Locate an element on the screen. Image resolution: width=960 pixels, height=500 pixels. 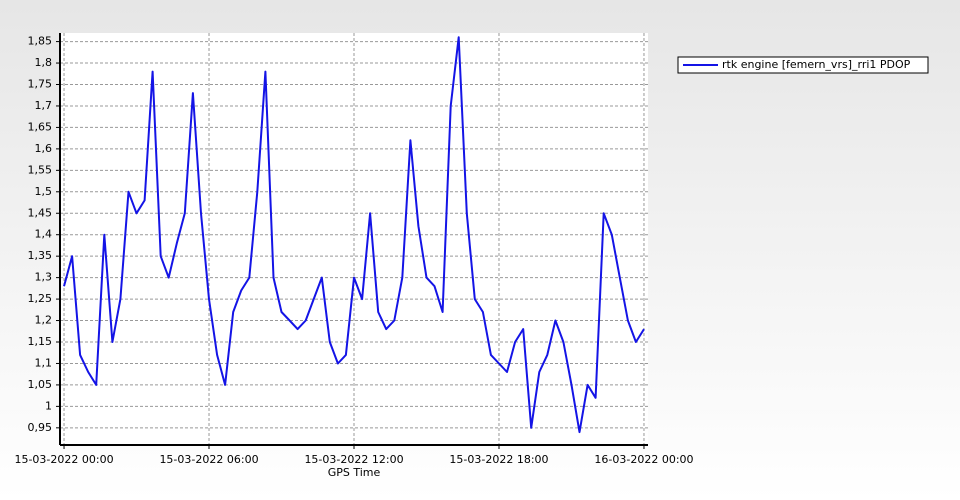
y-tick-label: 1,8 is located at coordinates (44, 62).